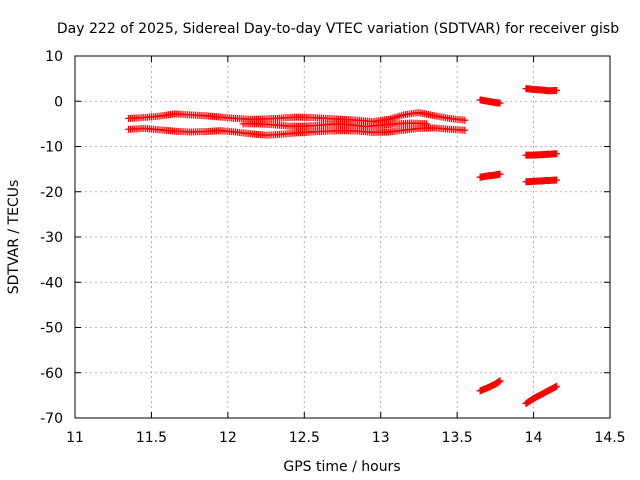 The height and width of the screenshot is (480, 640). I want to click on series-segment-neg12, so click(541, 154).